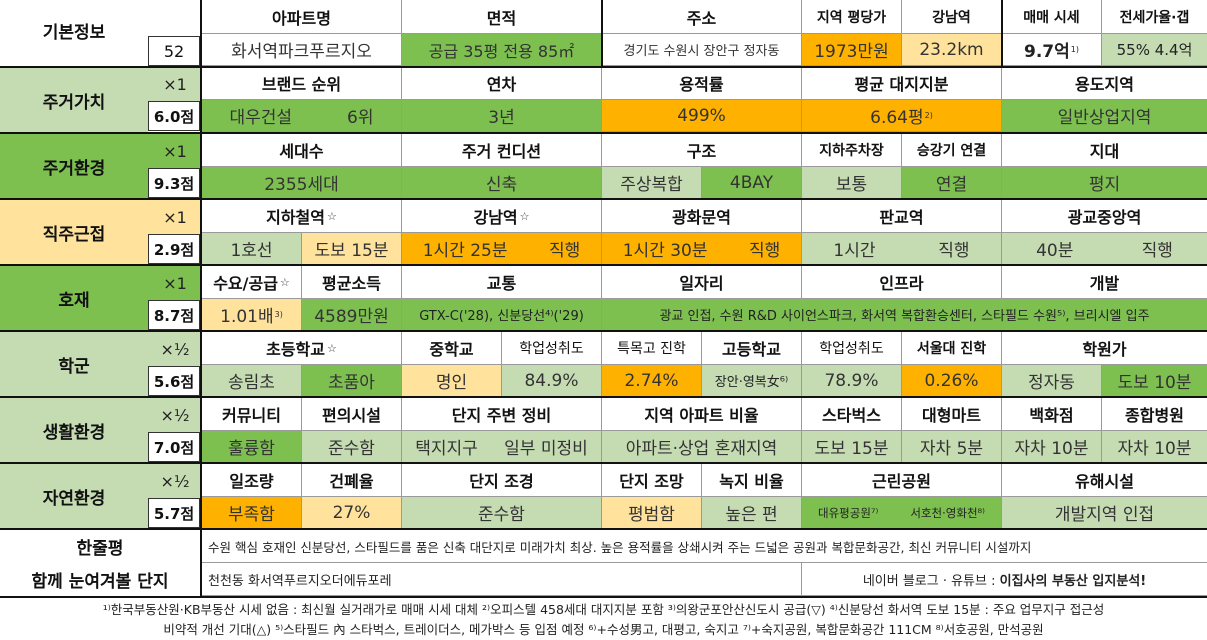  I want to click on residential-value-score: 6.0점, so click(174, 116).